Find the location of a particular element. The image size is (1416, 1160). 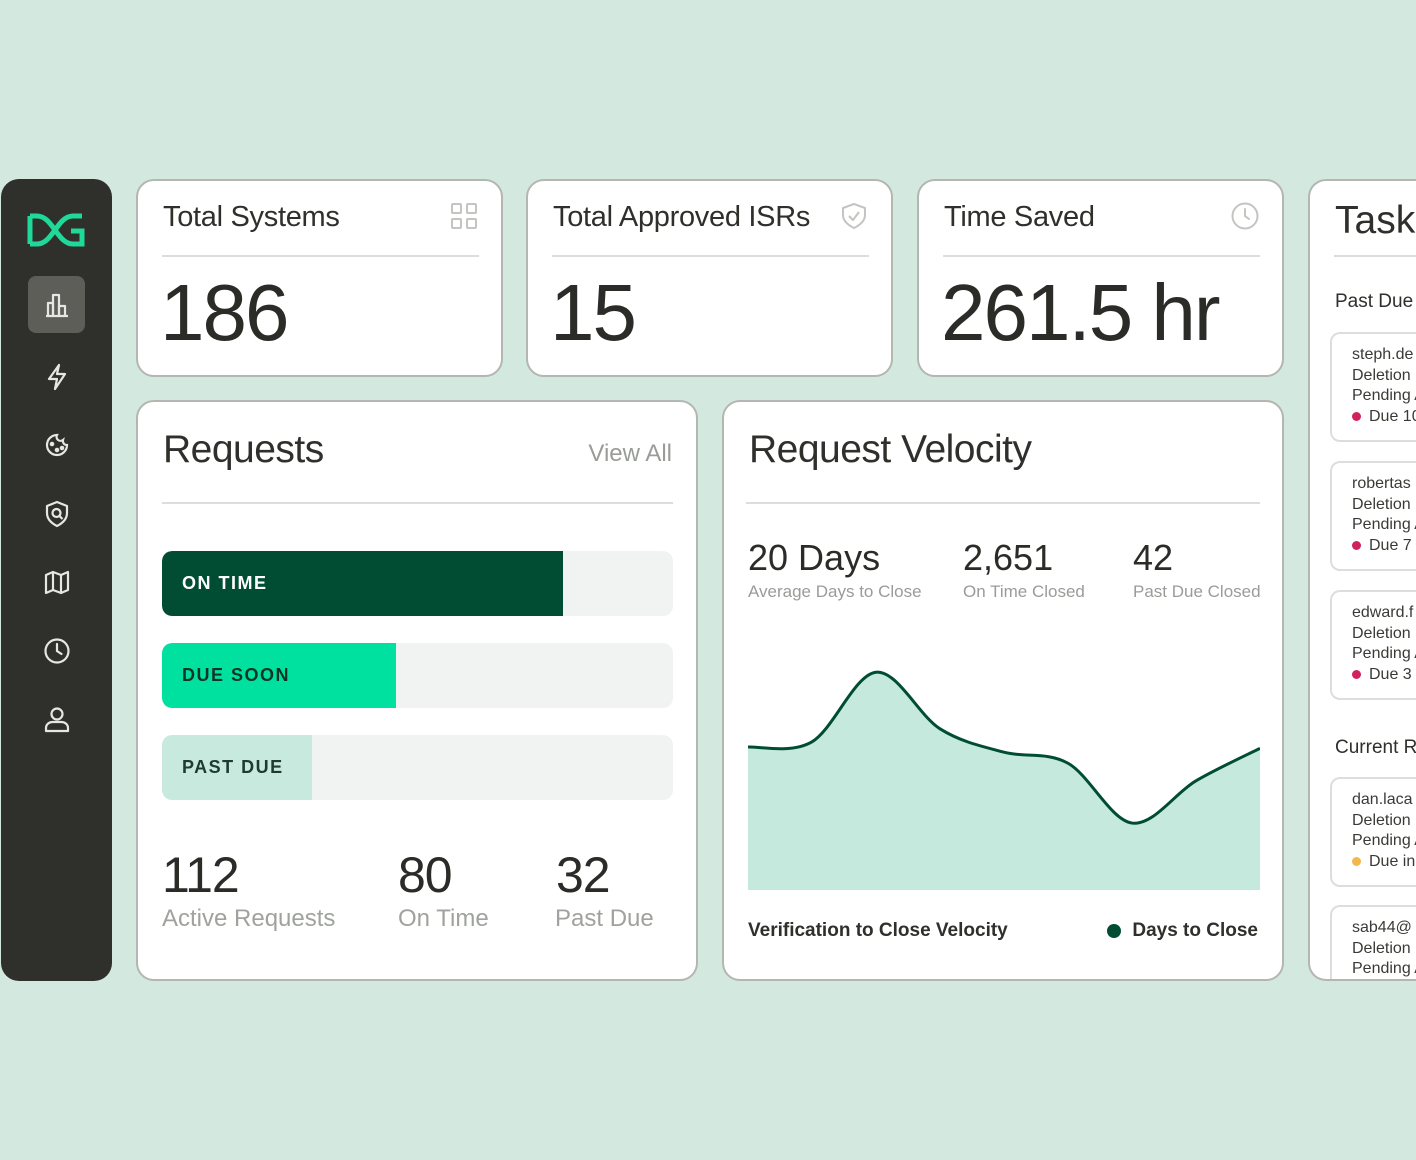

bar-fill: PAST DUE is located at coordinates (237, 767).